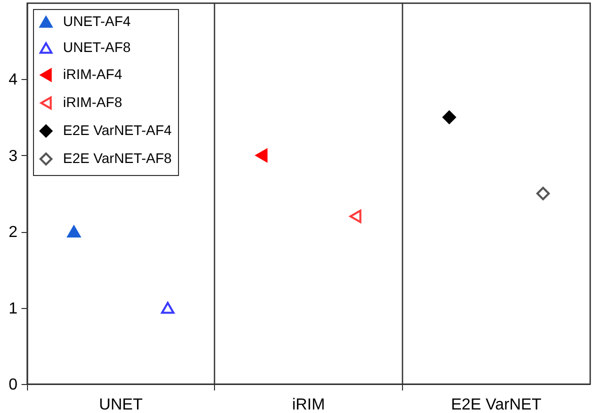 The width and height of the screenshot is (607, 413). Describe the element at coordinates (13, 80) in the screenshot. I see `y-tick-label: 4` at that location.